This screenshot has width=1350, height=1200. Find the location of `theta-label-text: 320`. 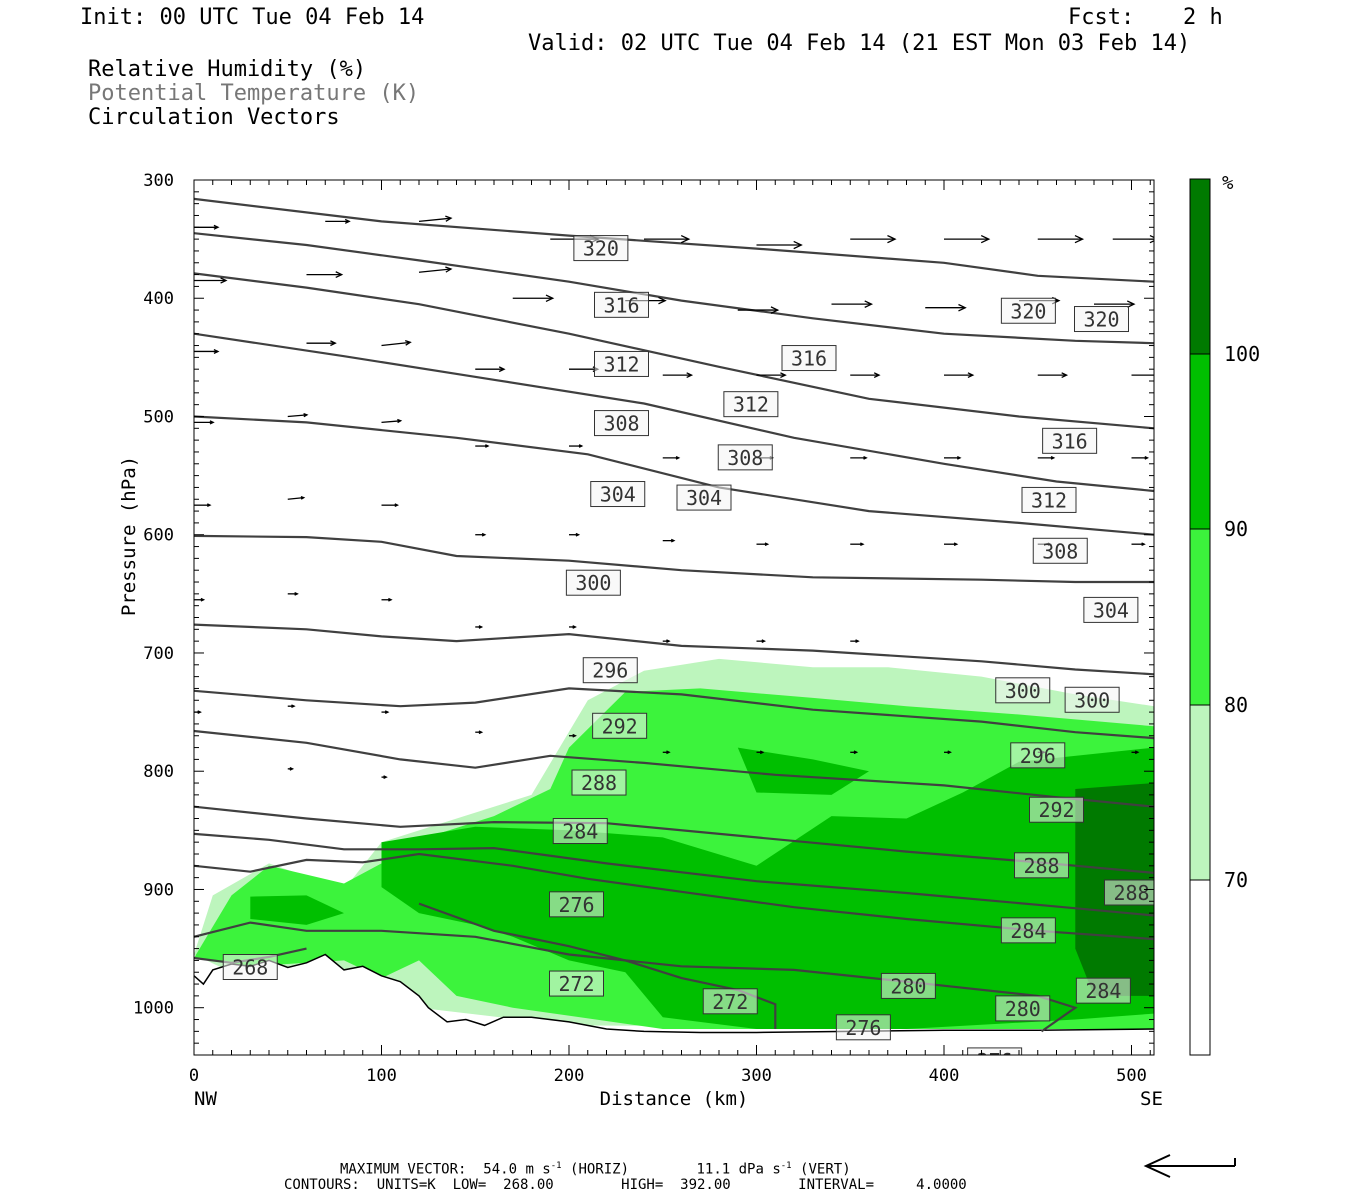

theta-label-text: 320 is located at coordinates (1028, 311).